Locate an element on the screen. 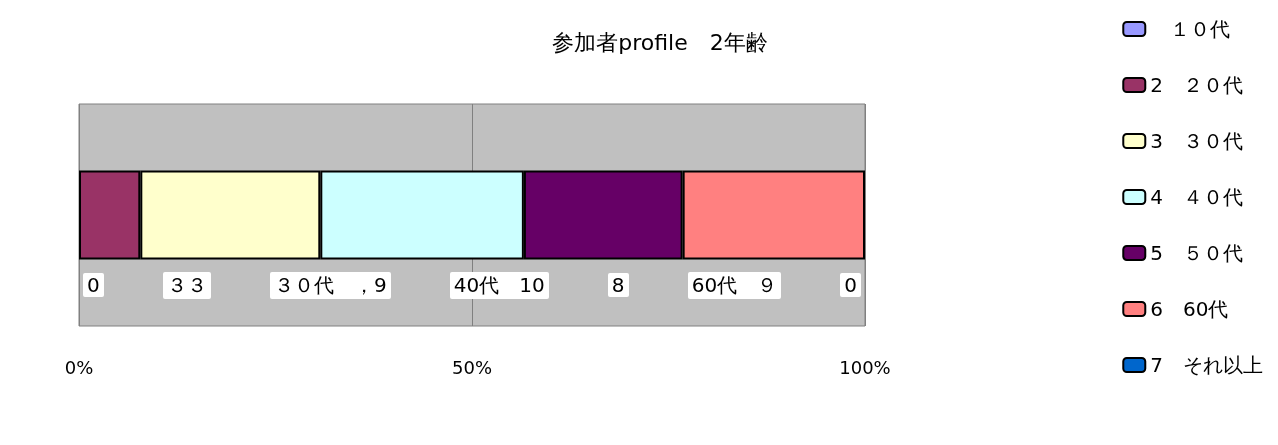  annotation: ３３ is located at coordinates (186, 285).